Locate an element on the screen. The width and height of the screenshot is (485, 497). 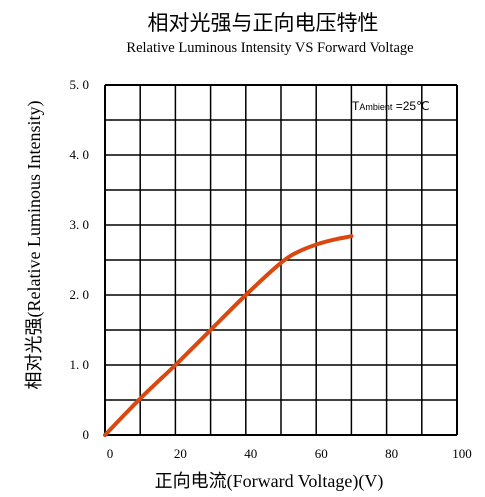
y-tick-label: 1. 0 is located at coordinates (80, 364).